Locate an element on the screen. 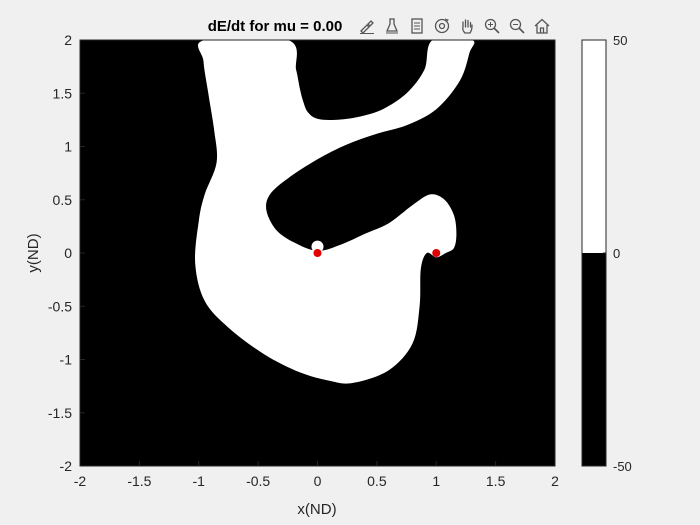  y-tick-label: 0.5 is located at coordinates (63, 200).